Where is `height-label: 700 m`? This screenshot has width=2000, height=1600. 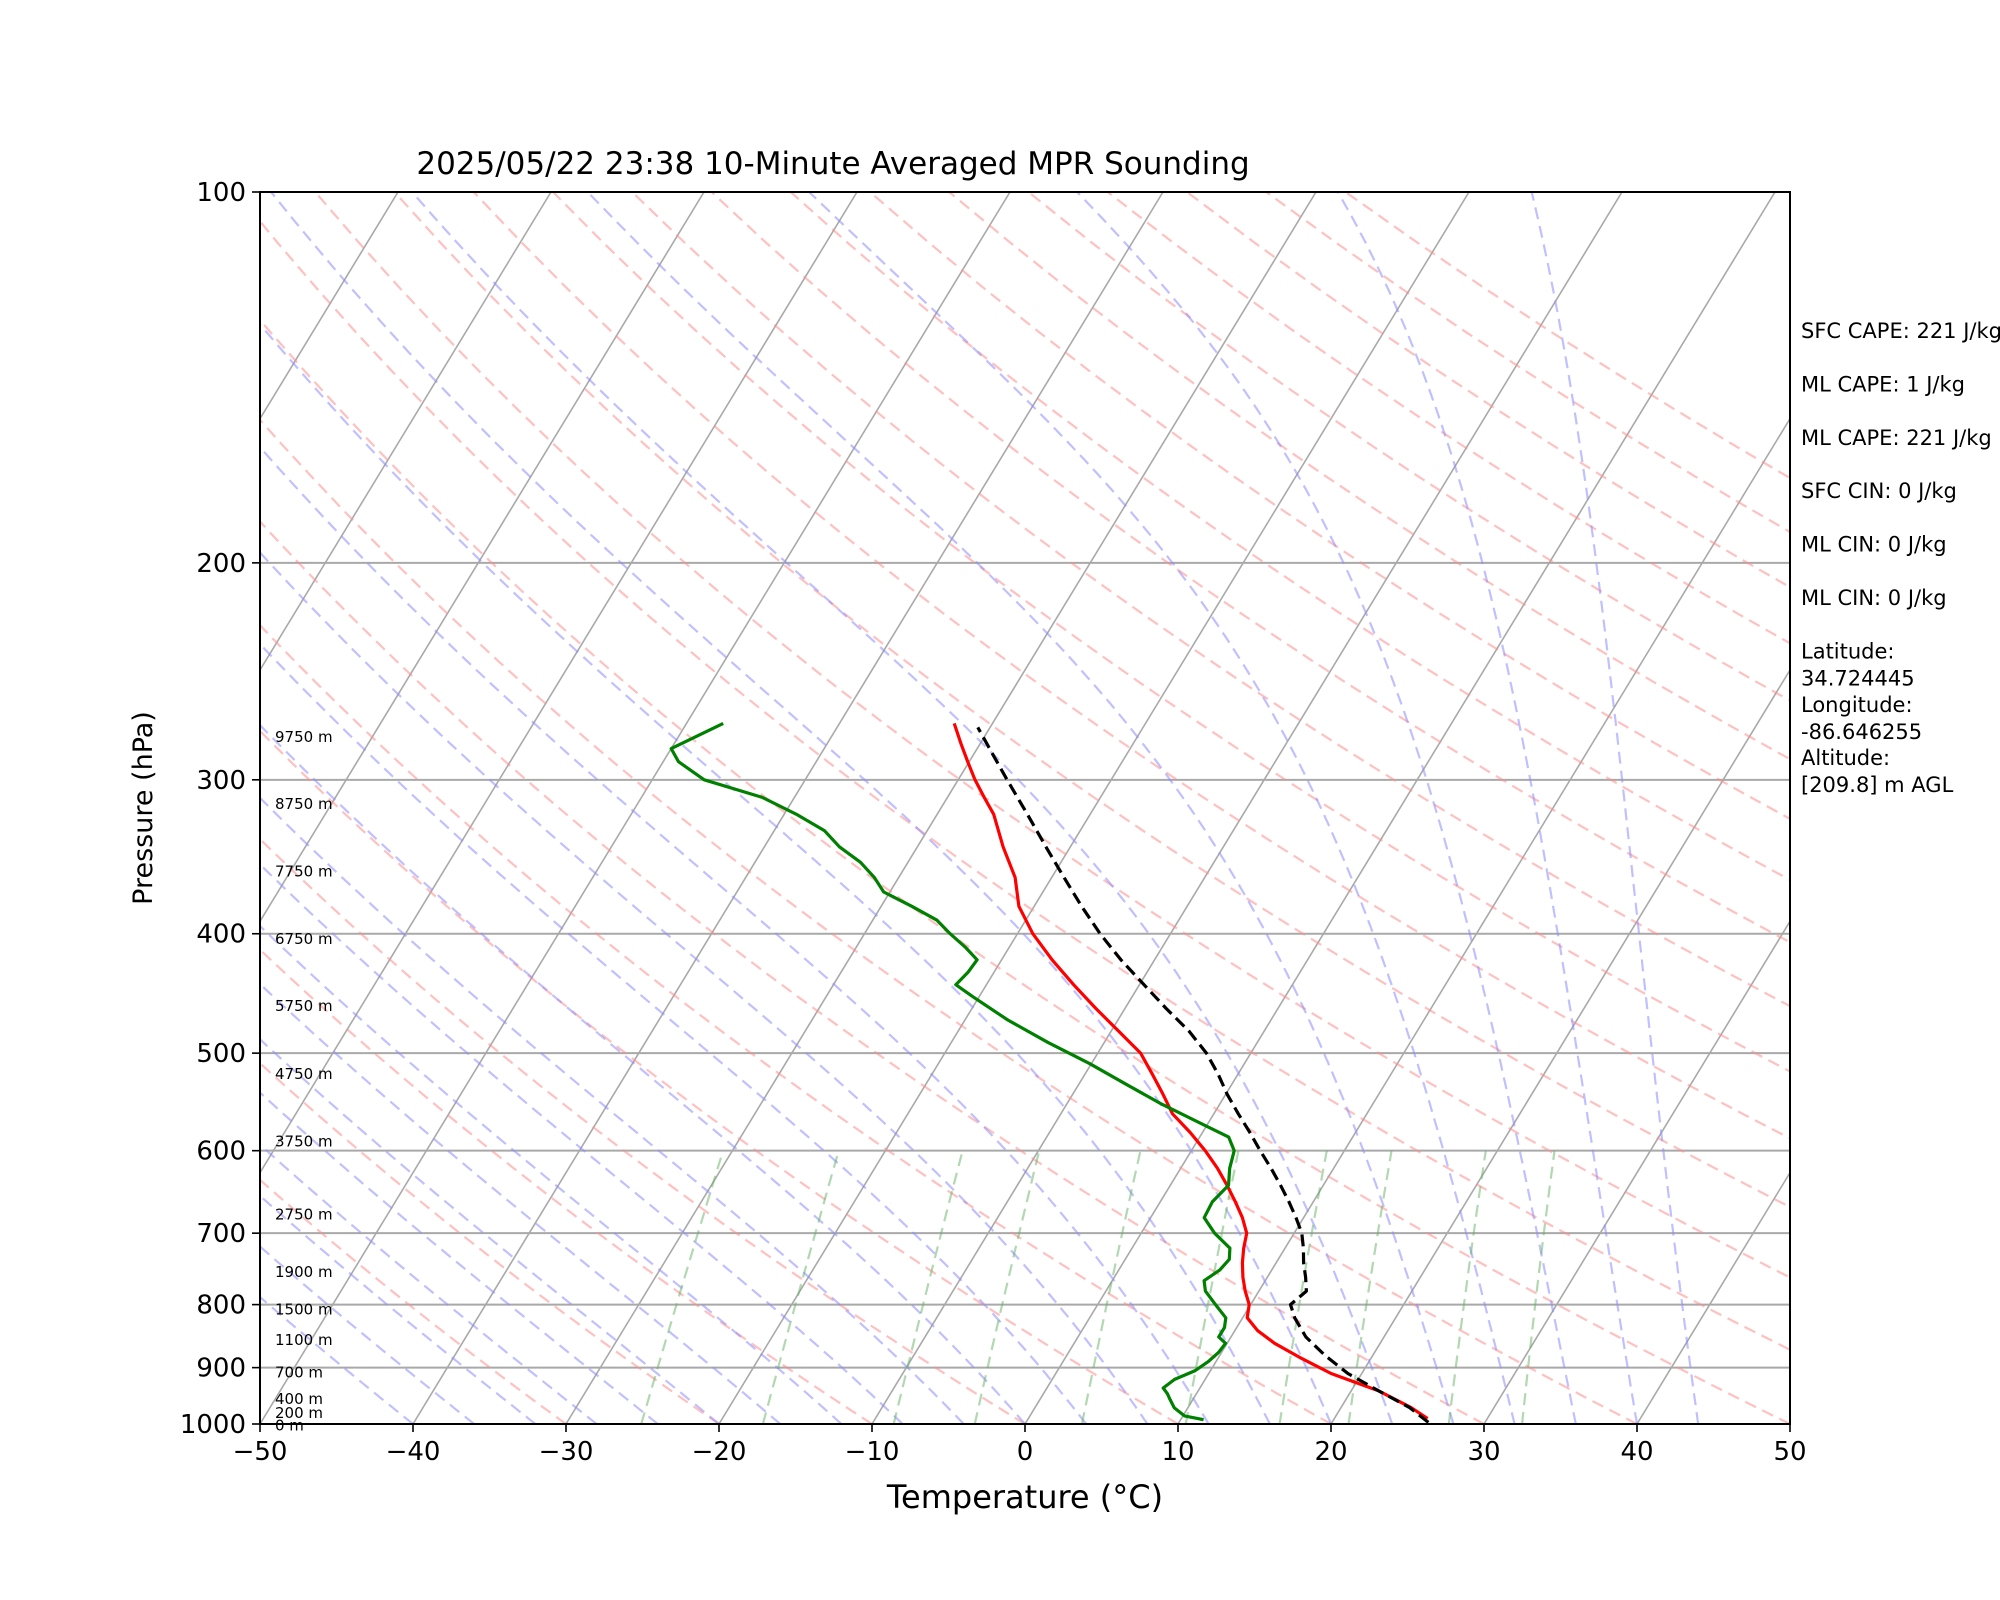
height-label: 700 m is located at coordinates (299, 1372).